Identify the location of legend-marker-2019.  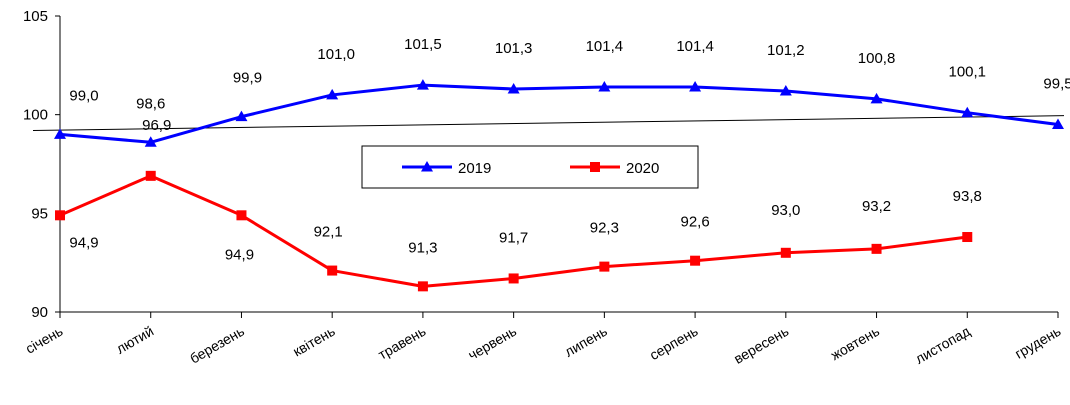
(427, 166).